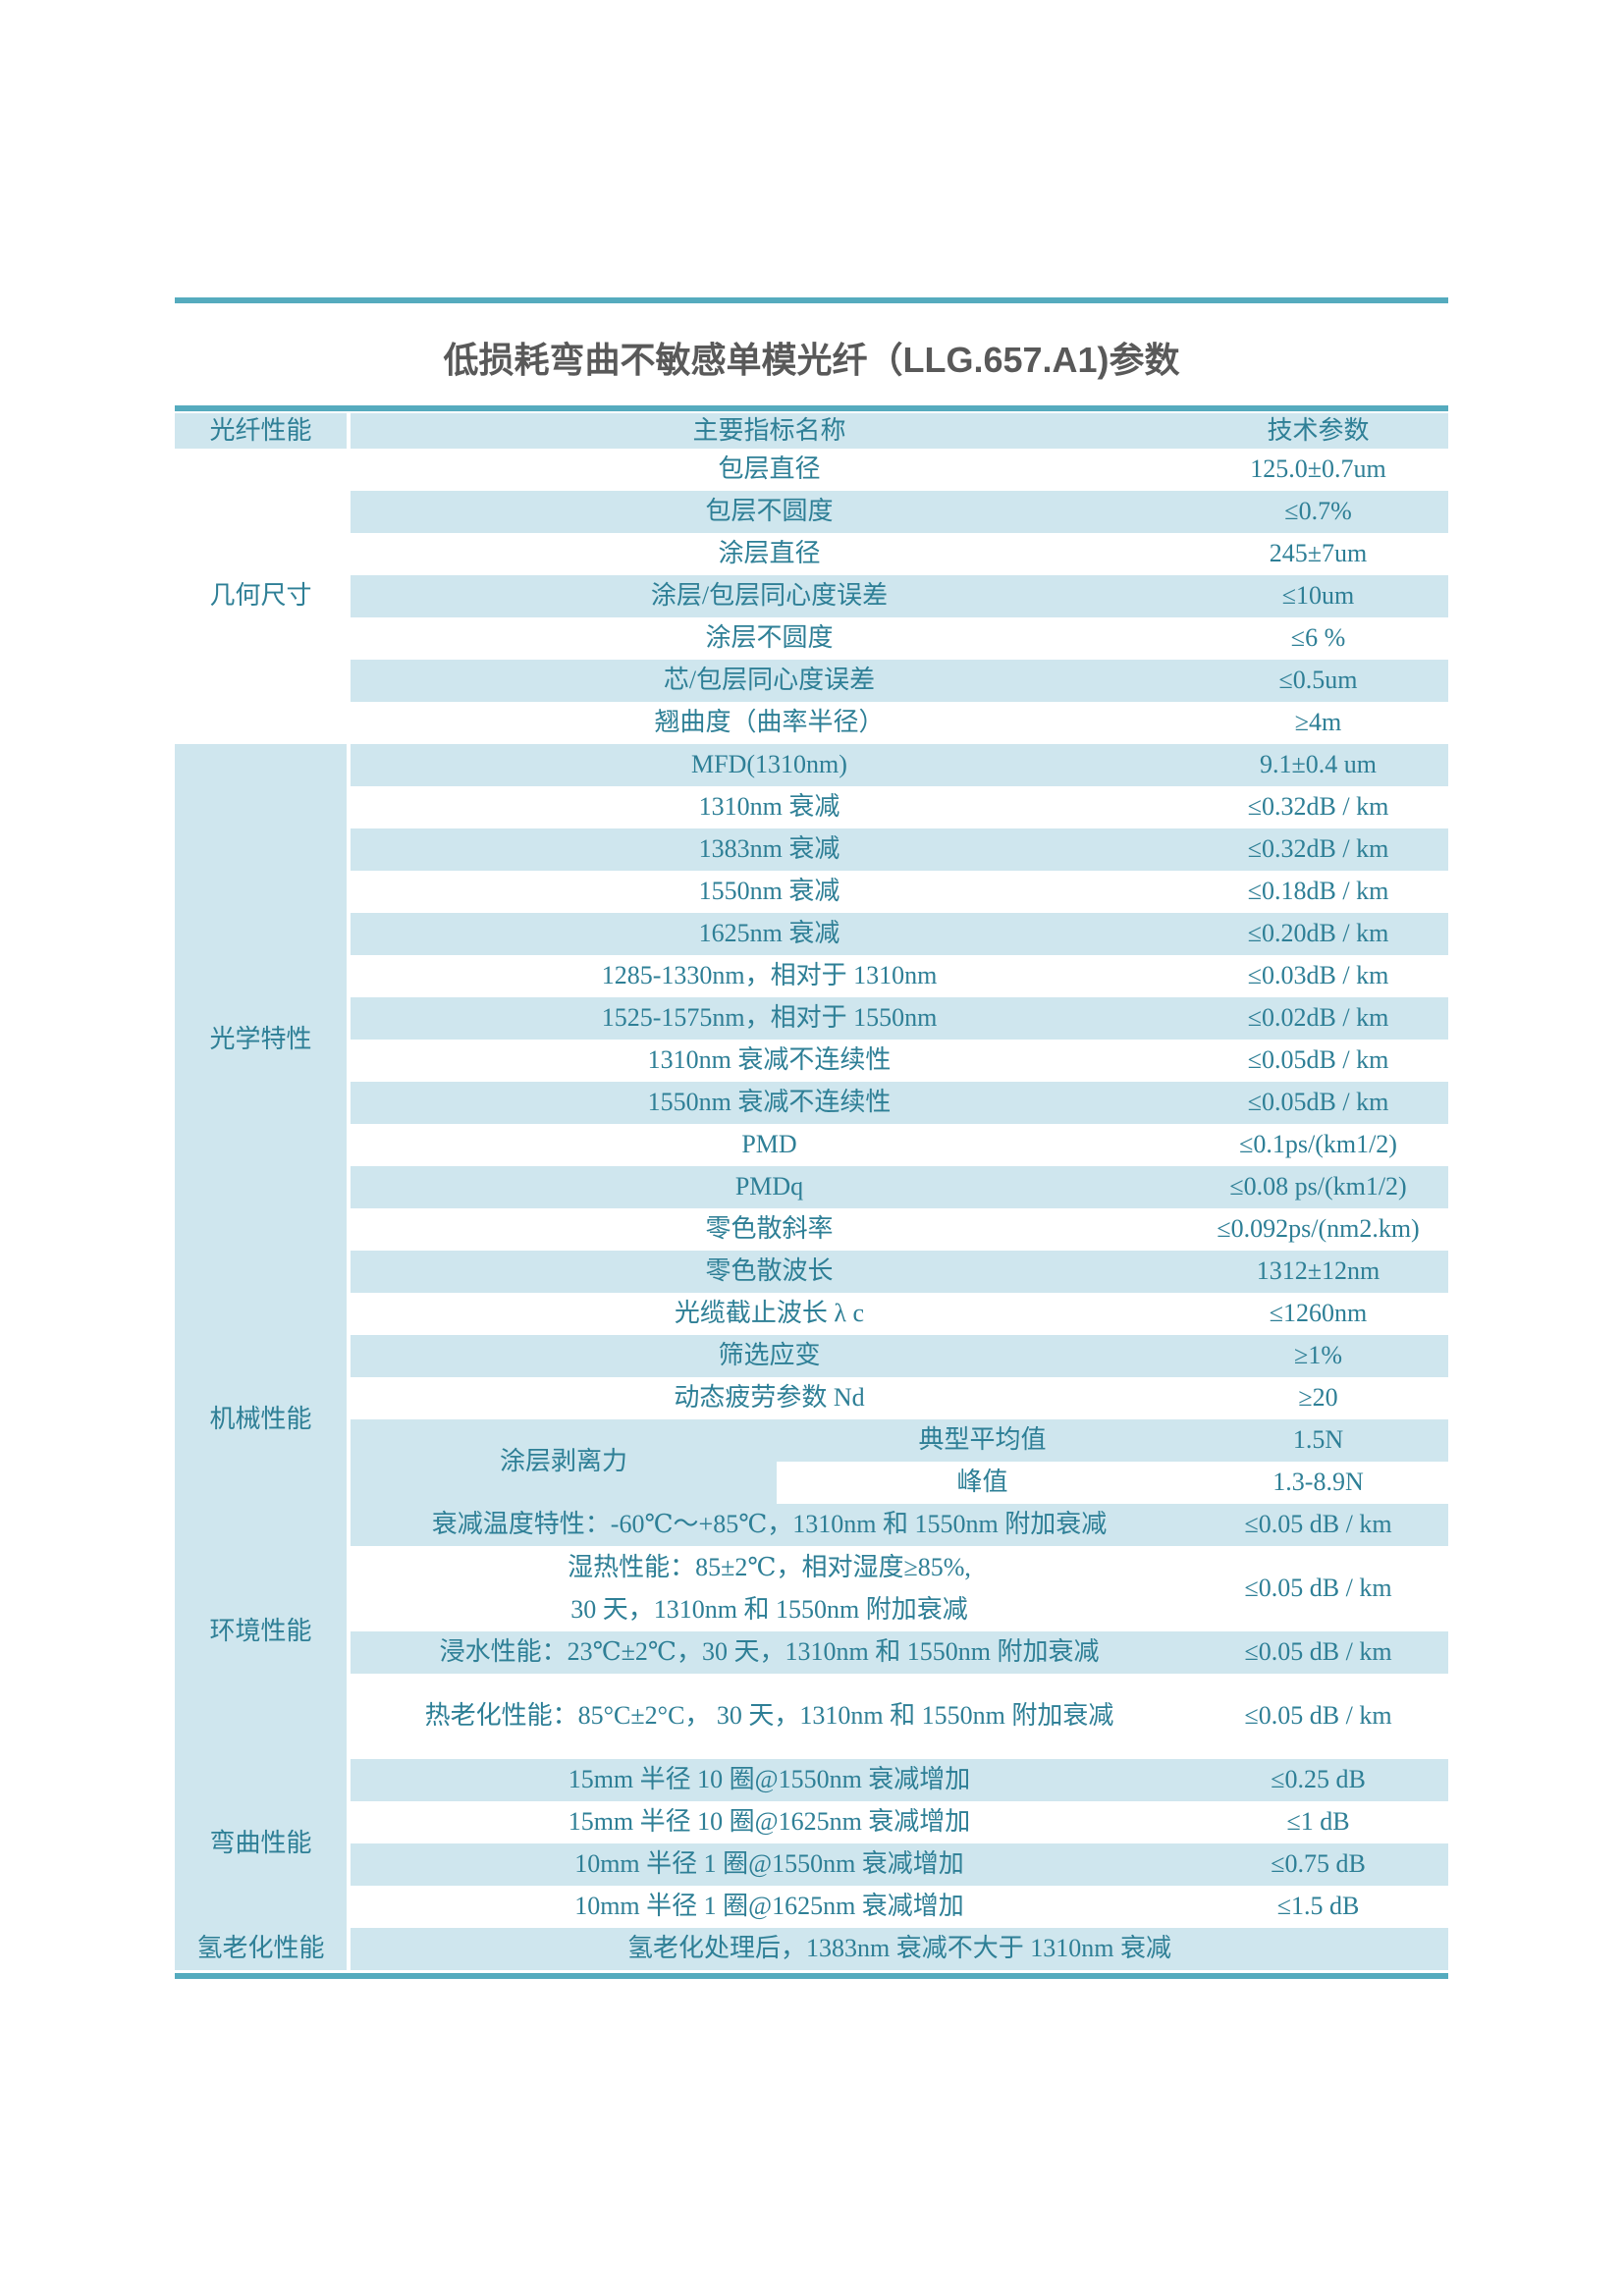 Image resolution: width=1624 pixels, height=2296 pixels. What do you see at coordinates (767, 431) in the screenshot?
I see `col-header-indicator-name: 主要指标名称` at bounding box center [767, 431].